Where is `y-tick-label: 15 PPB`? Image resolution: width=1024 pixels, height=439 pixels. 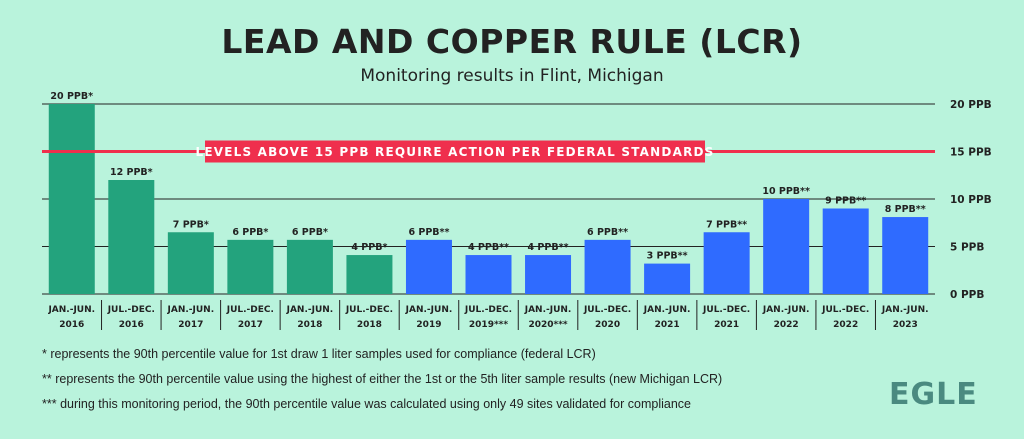
y-tick-label: 15 PPB is located at coordinates (971, 153).